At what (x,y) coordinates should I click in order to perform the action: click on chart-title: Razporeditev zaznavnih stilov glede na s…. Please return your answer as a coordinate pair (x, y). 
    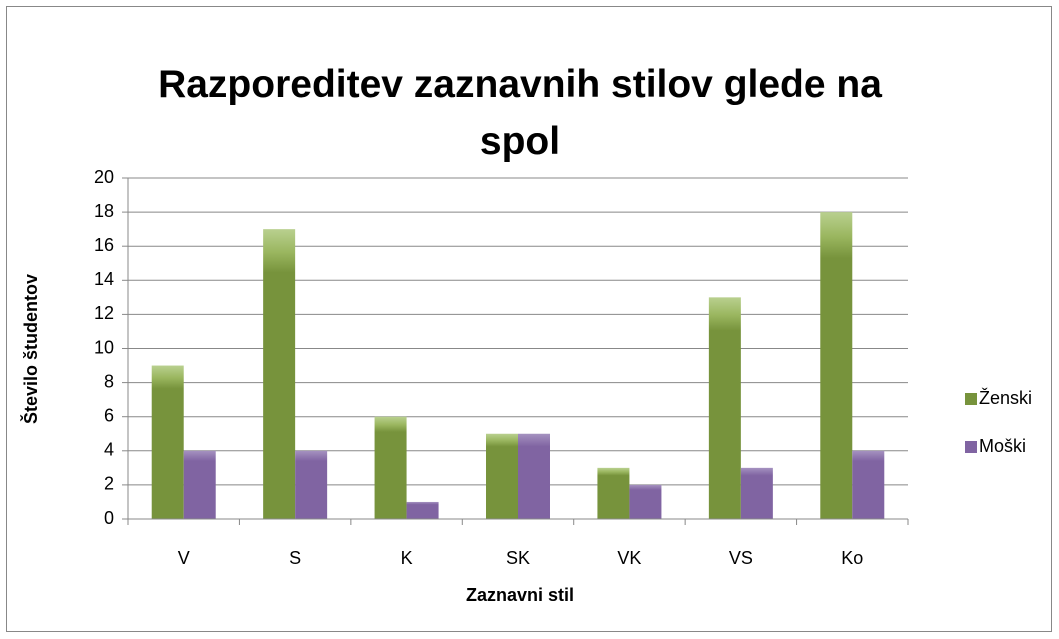
    Looking at the image, I should click on (520, 113).